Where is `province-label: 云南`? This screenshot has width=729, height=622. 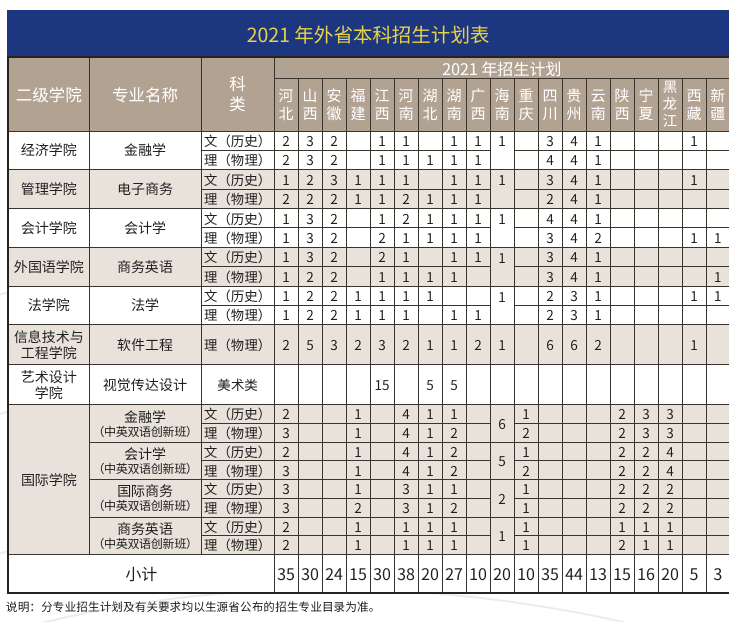
province-label: 云南 is located at coordinates (598, 104).